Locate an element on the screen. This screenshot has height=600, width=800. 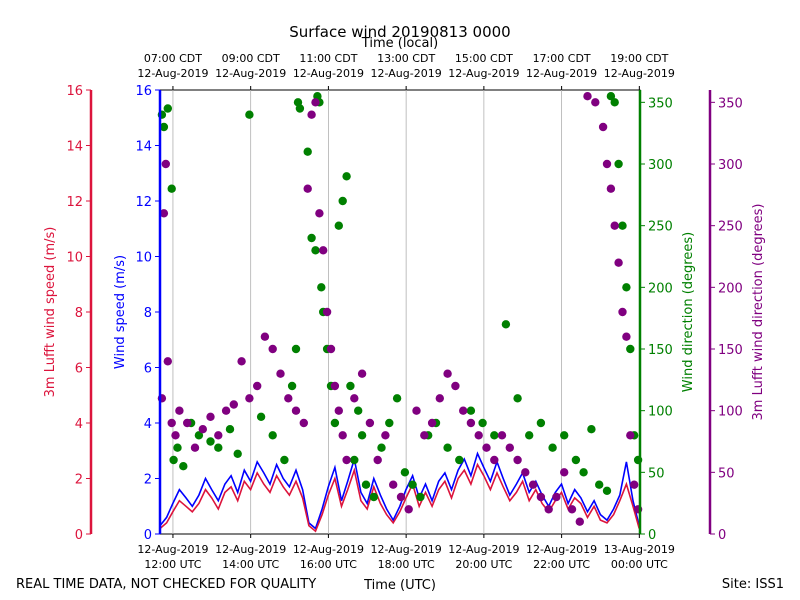
lufft-direction-tick-label: 100 is located at coordinates (730, 412).